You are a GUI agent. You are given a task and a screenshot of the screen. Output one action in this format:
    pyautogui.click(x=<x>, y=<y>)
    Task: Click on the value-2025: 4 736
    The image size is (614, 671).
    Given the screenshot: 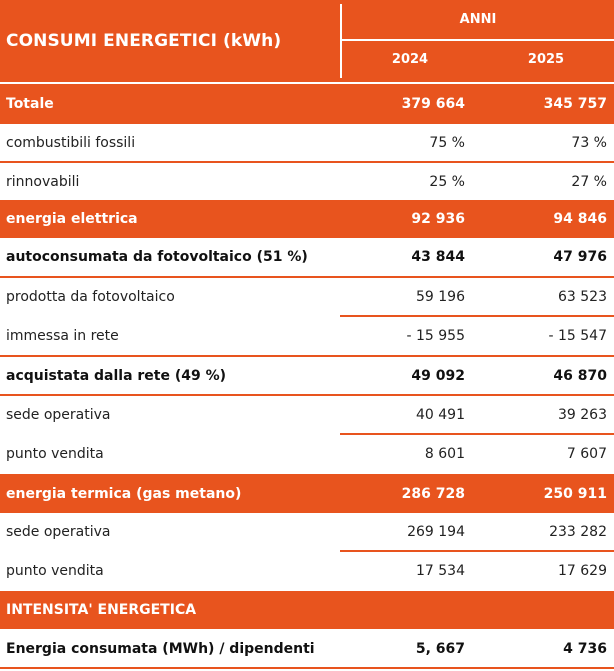 What is the action you would take?
    pyautogui.click(x=585, y=649)
    